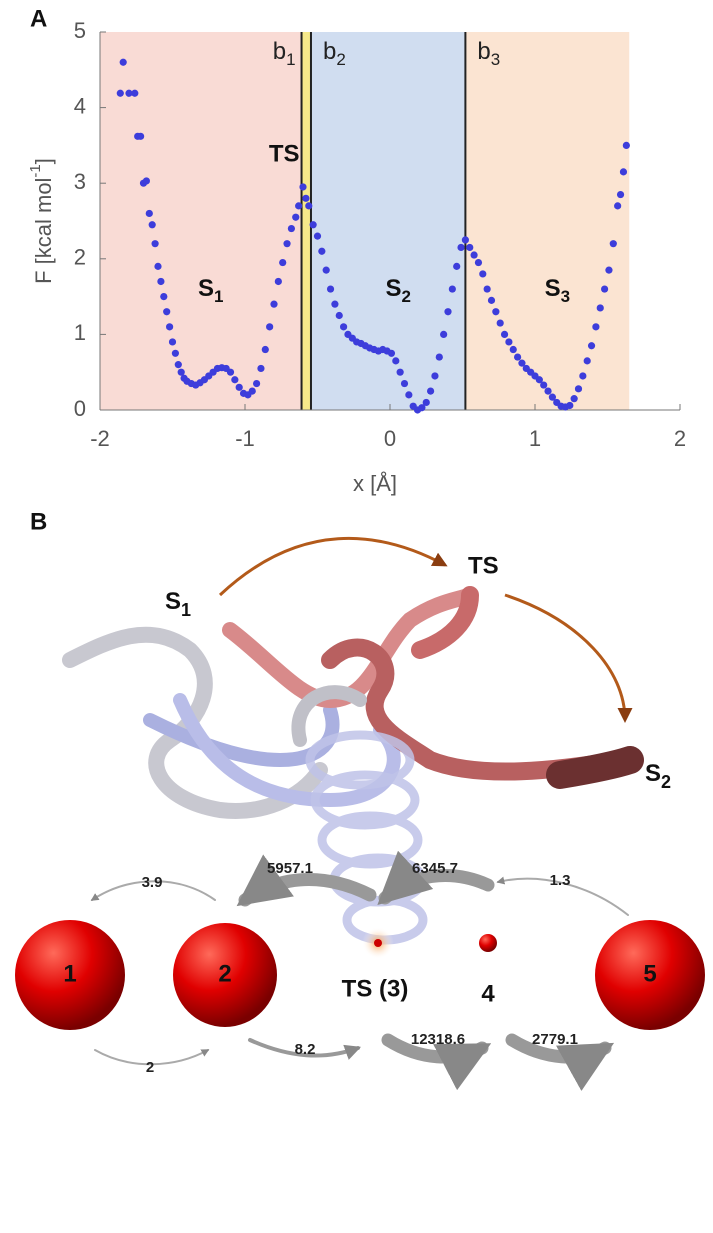 The width and height of the screenshot is (713, 1233). I want to click on panel-label: A, so click(38, 18).